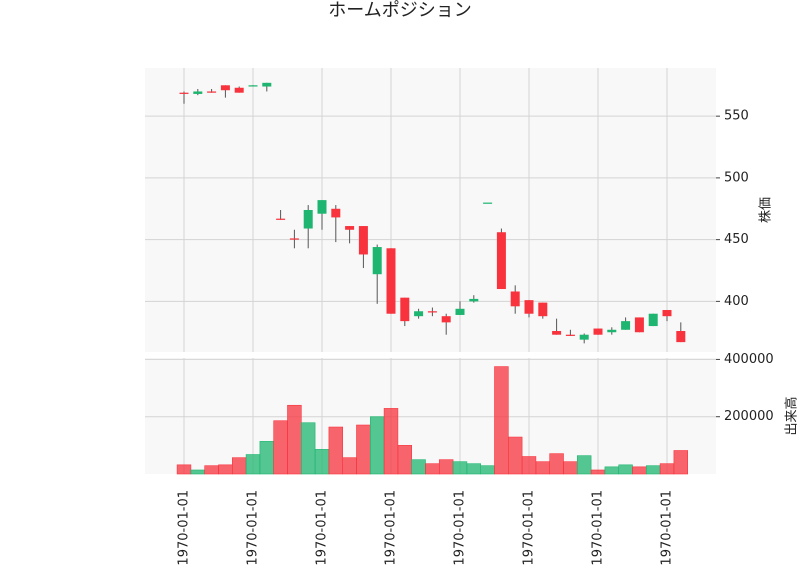 Image resolution: width=800 pixels, height=575 pixels. I want to click on volume-tick-label: 400000, so click(749, 359).